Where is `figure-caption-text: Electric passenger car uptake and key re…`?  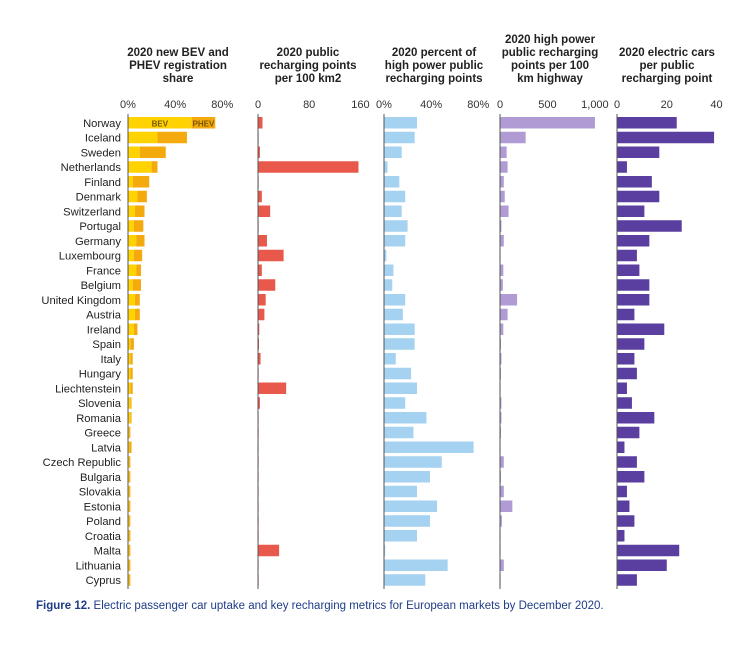
figure-caption-text: Electric passenger car uptake and key re… is located at coordinates (347, 606).